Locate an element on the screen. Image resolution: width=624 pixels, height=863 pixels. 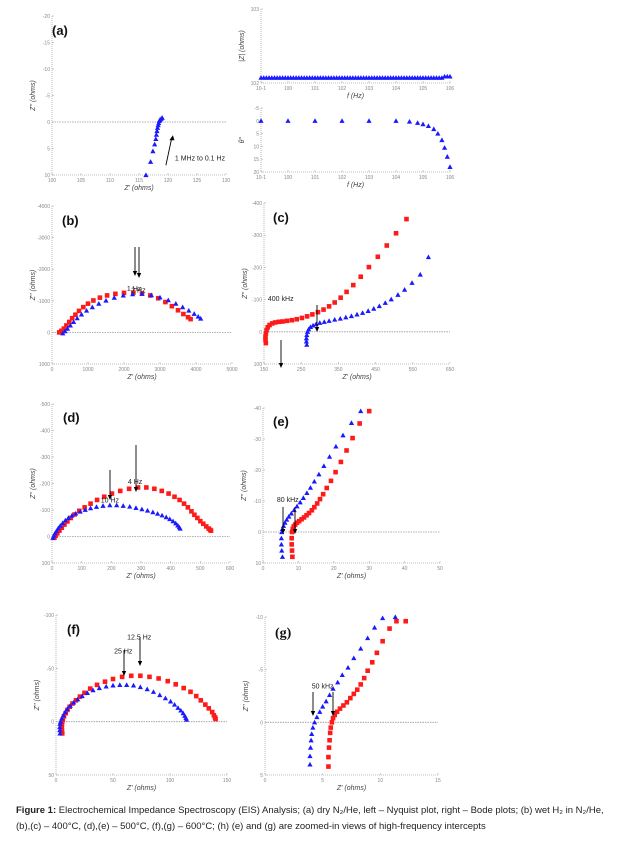
x-tick-label: 115 is located at coordinates (139, 181).